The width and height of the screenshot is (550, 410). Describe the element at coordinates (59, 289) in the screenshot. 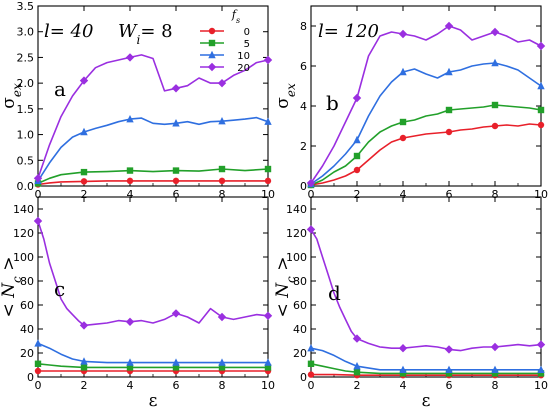

I see `panel-label: c` at that location.